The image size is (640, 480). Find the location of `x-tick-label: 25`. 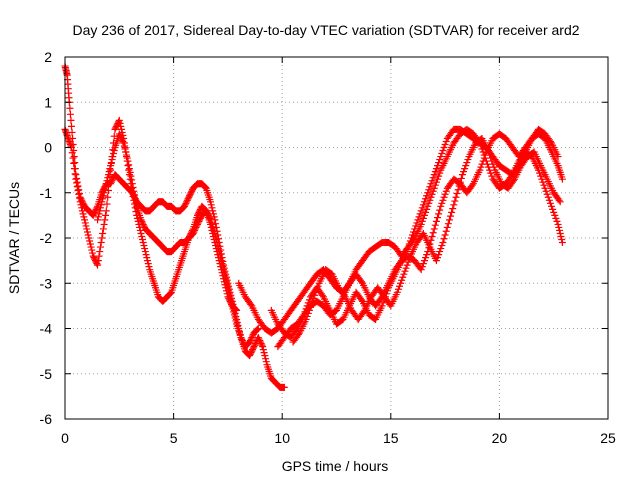

x-tick-label: 25 is located at coordinates (608, 438).